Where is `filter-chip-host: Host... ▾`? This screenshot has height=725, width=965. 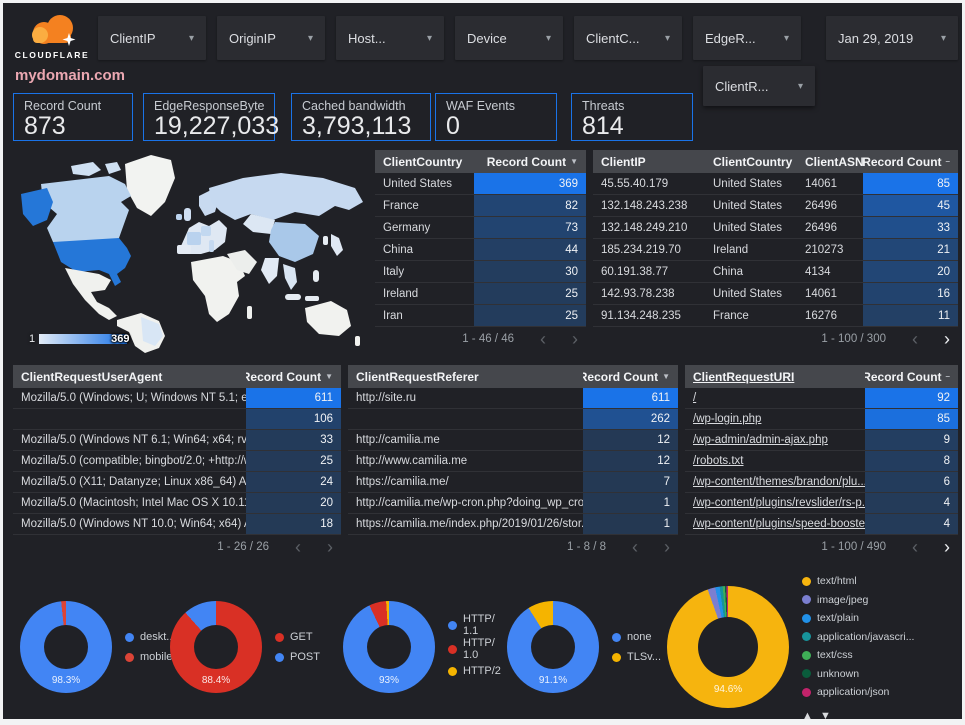
filter-chip-host: Host... ▾ is located at coordinates (390, 38).